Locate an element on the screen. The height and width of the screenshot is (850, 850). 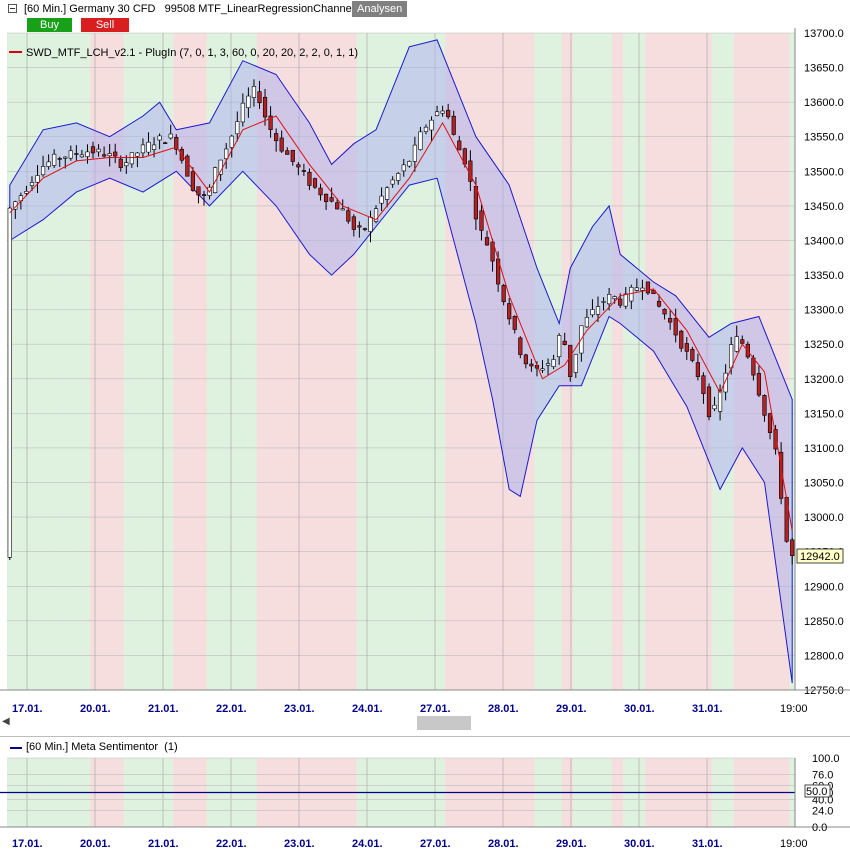
collapse-icon is located at coordinates (12, 8).